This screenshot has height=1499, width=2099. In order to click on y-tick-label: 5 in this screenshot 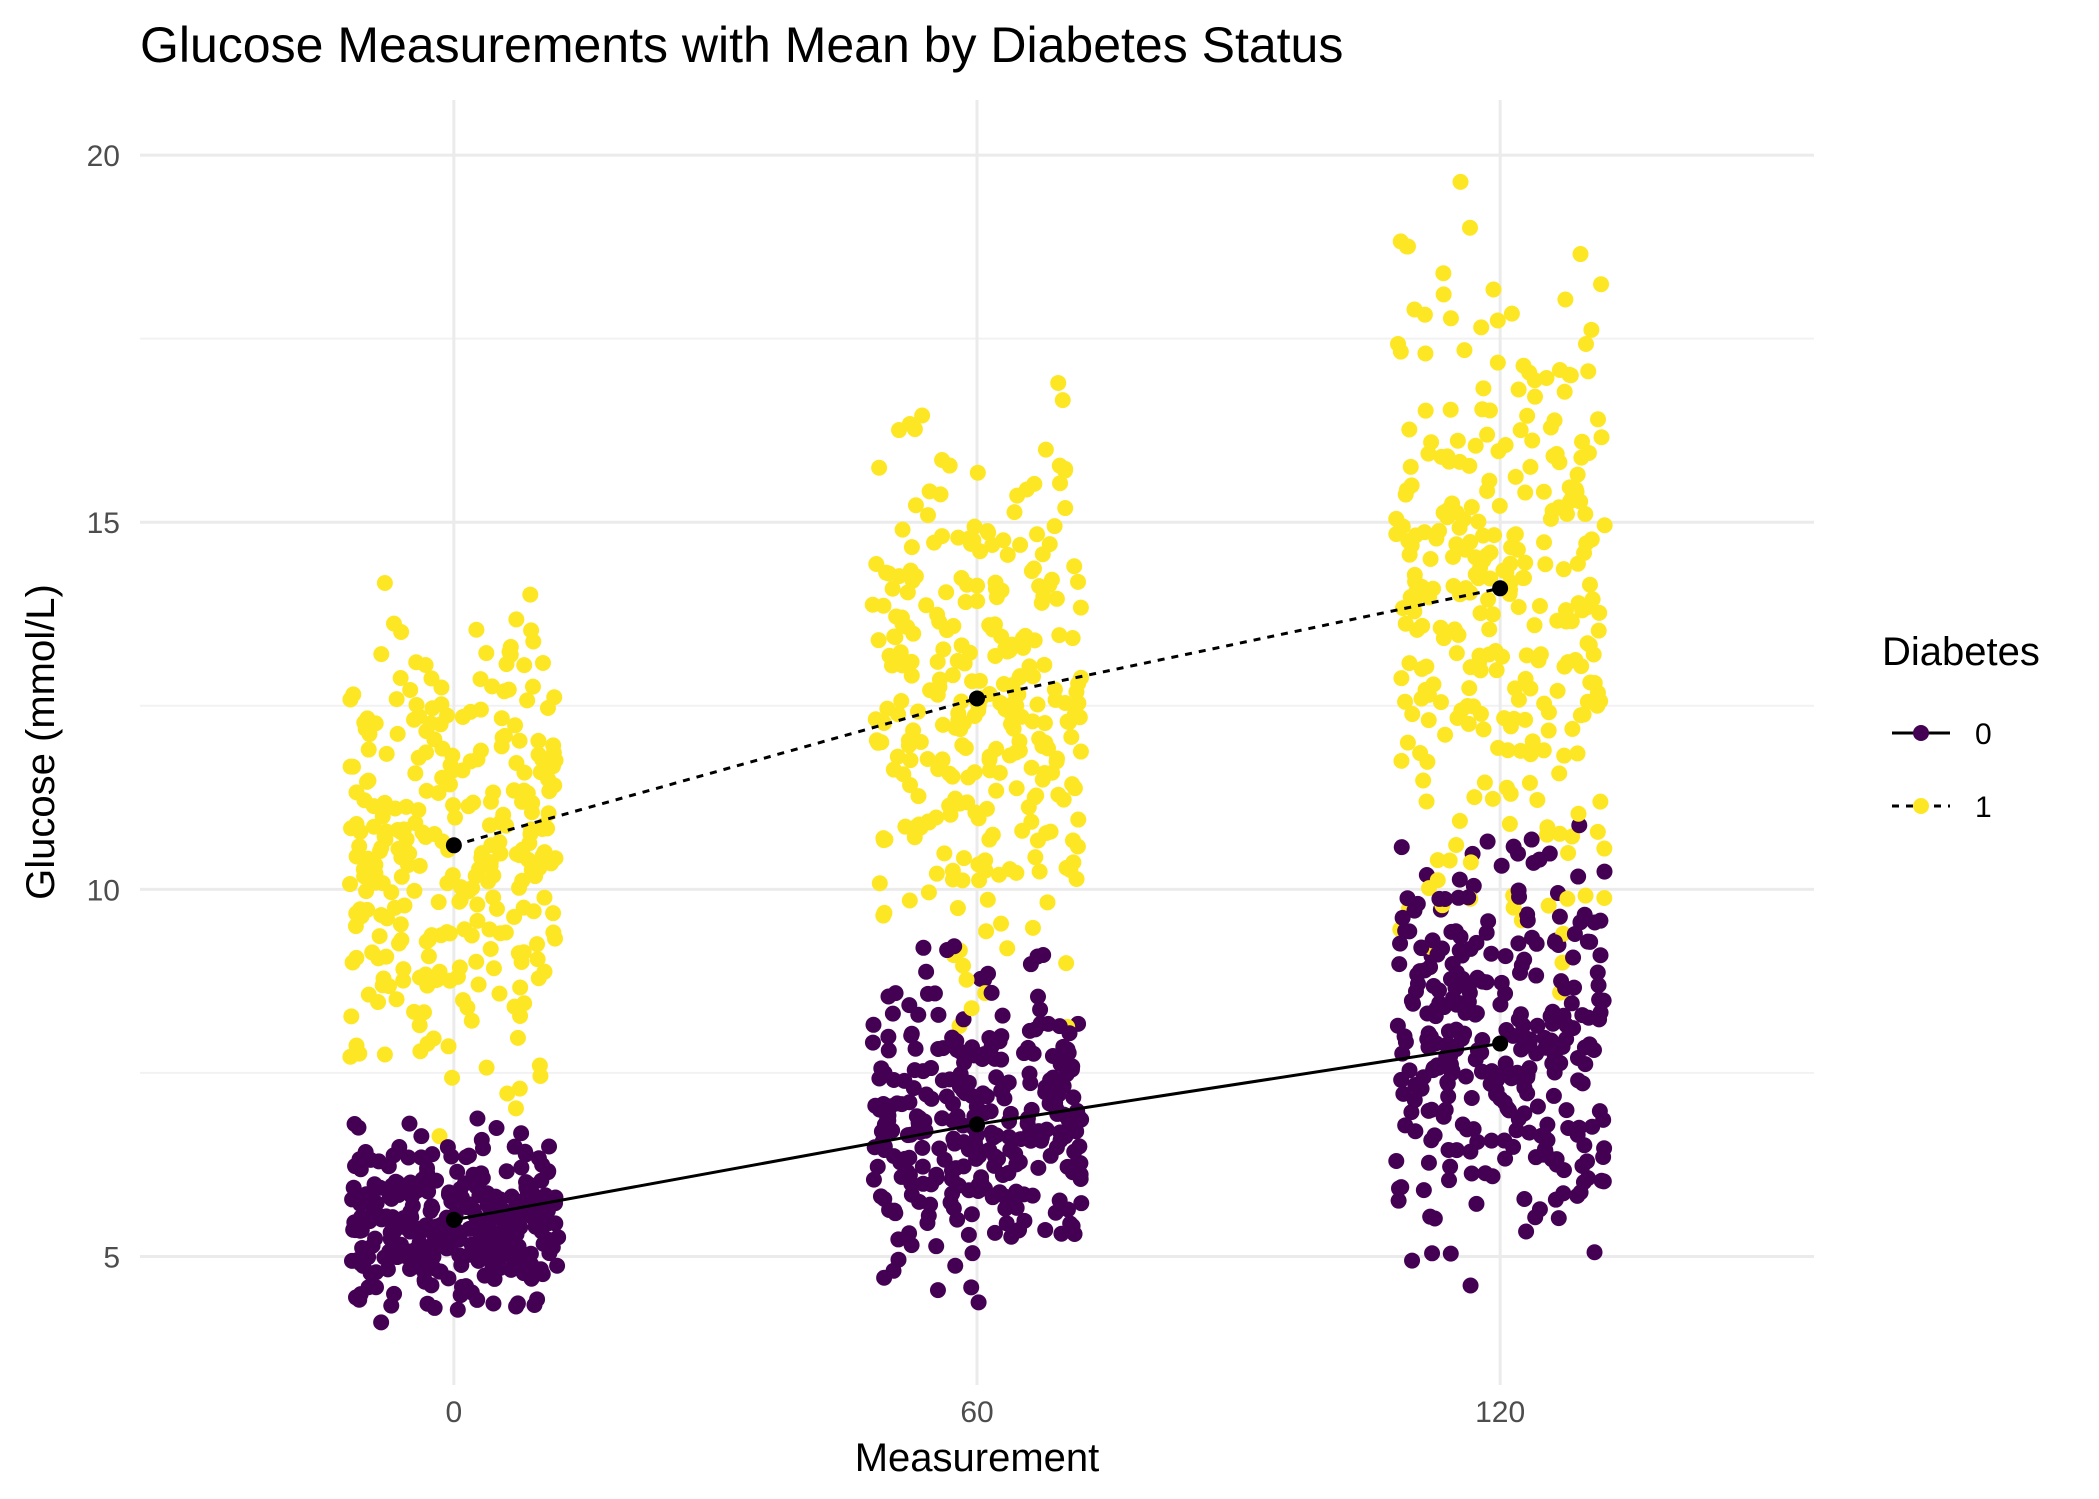, I will do `click(111, 1258)`.